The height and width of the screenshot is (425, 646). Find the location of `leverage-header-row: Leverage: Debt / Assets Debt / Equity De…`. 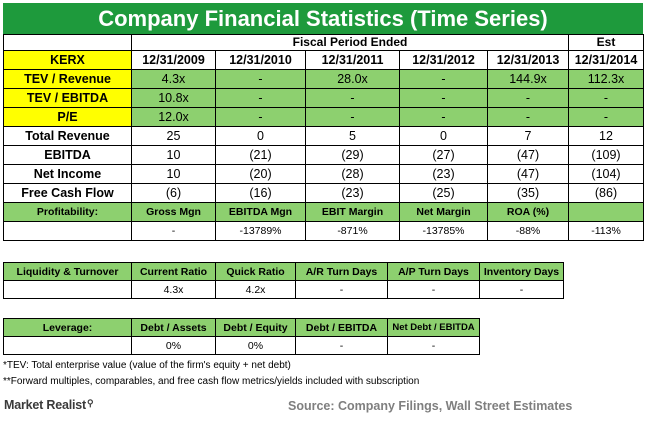

leverage-header-row: Leverage: Debt / Assets Debt / Equity De… is located at coordinates (241, 327).